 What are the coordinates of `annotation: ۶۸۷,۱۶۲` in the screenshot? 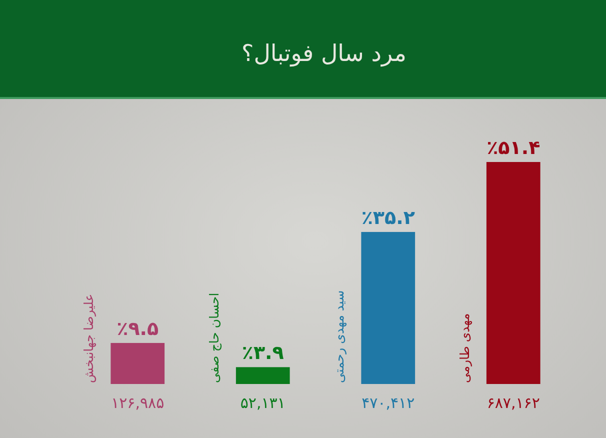 It's located at (513, 403).